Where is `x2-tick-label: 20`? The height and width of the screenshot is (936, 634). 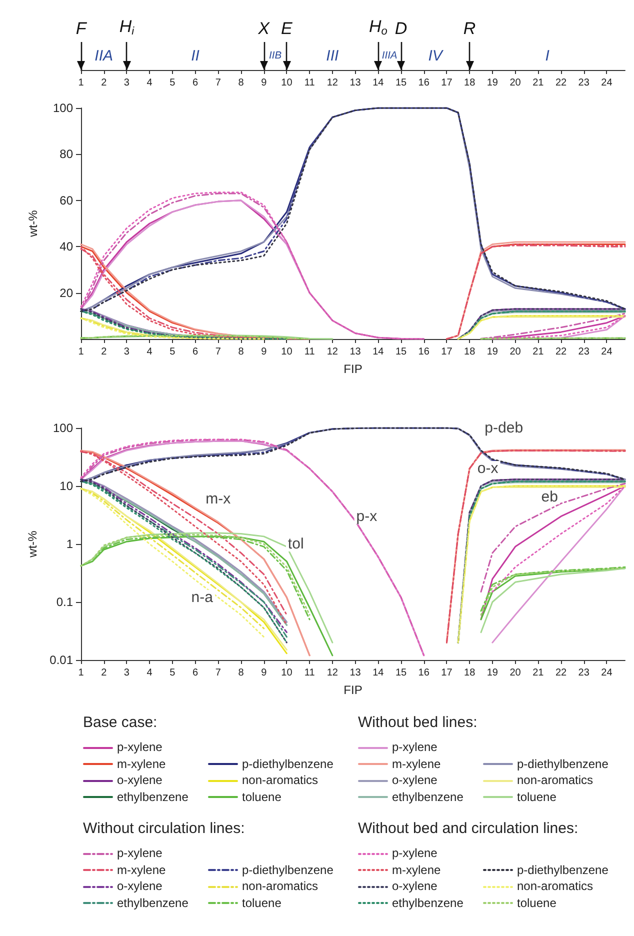
x2-tick-label: 20 is located at coordinates (516, 83).